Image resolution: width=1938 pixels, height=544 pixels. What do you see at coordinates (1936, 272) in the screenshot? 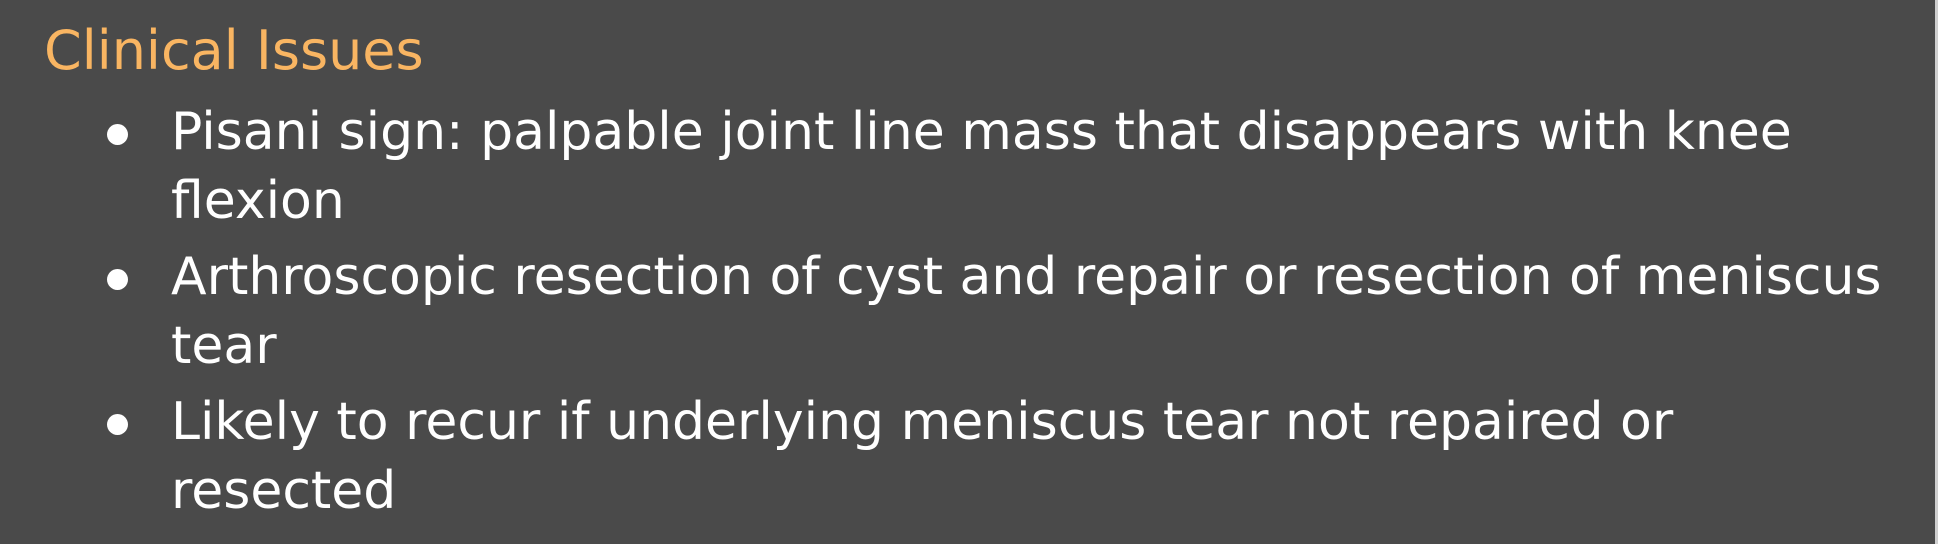
I see `slide-edge-divider` at bounding box center [1936, 272].